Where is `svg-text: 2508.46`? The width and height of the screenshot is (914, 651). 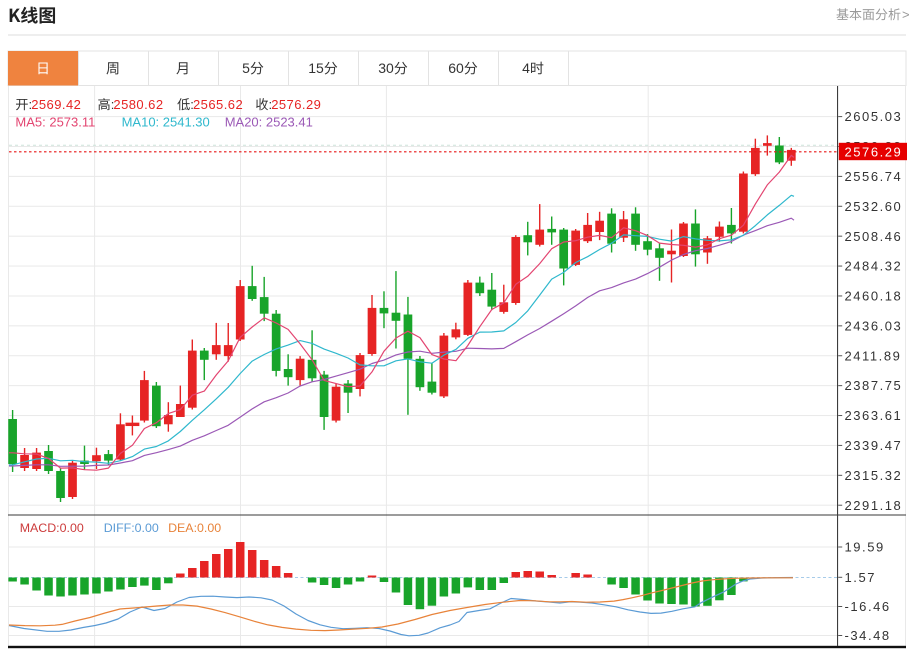 svg-text: 2508.46 is located at coordinates (874, 236).